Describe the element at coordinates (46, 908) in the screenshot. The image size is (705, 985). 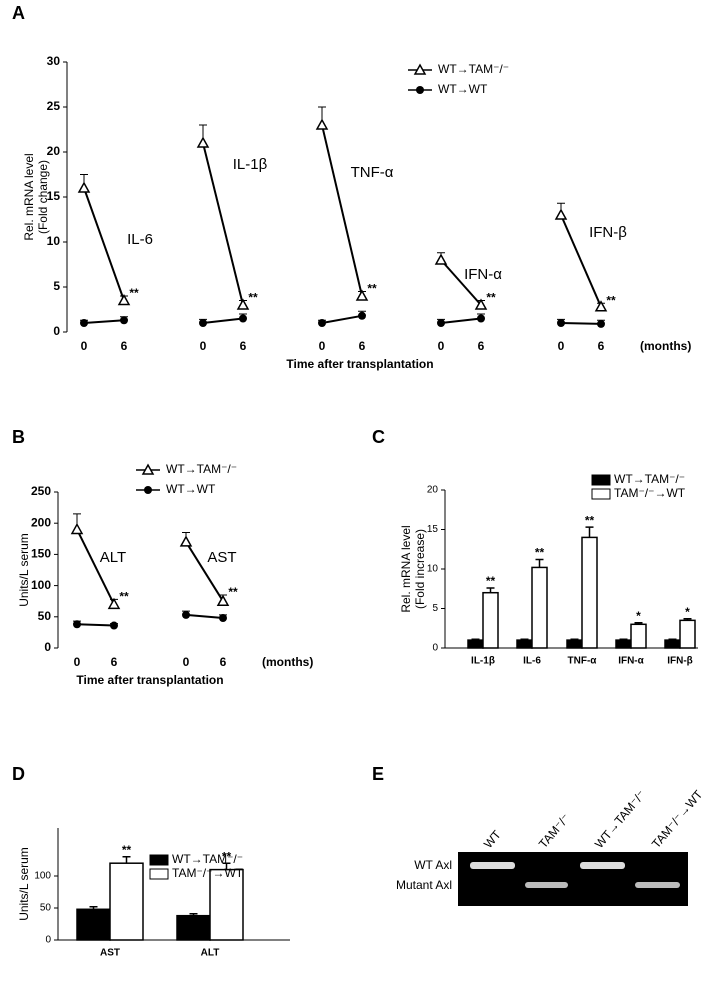
I see `y-tick-label: 50` at that location.